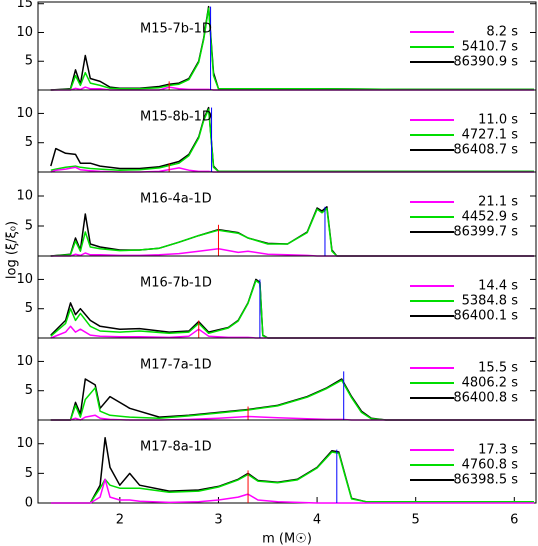 This screenshot has height=546, width=538. I want to click on x-tick-label: 5, so click(416, 520).